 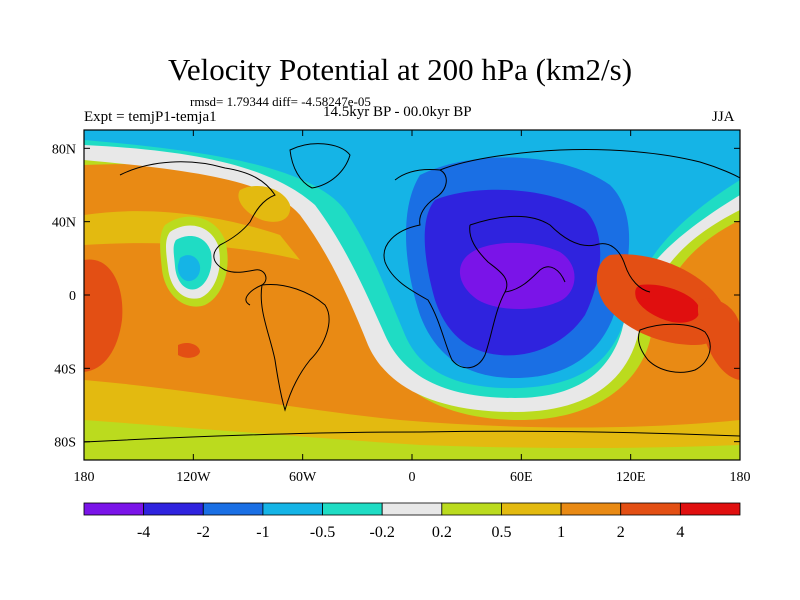 I want to click on lon-tick-label: 120W, so click(x=193, y=477).